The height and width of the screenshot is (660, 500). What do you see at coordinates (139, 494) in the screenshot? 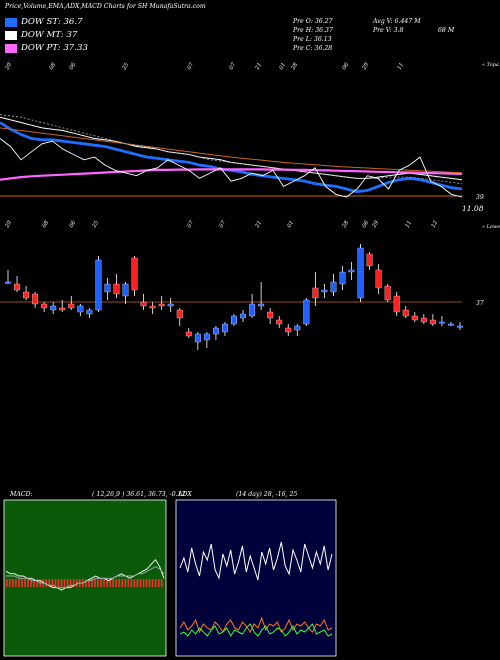
I see `macd-params: ( 12,26,9 ) 36.61, 36.73, -0.12` at bounding box center [139, 494].